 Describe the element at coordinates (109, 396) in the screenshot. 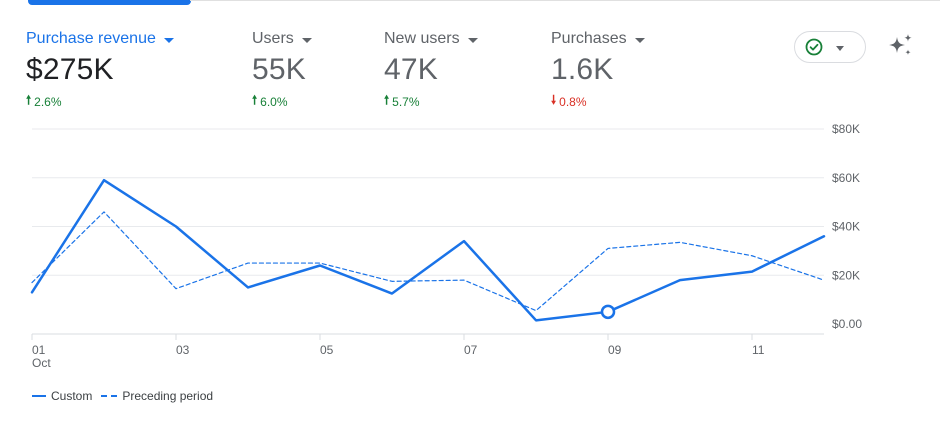

I see `legend-swatch-dashed` at that location.